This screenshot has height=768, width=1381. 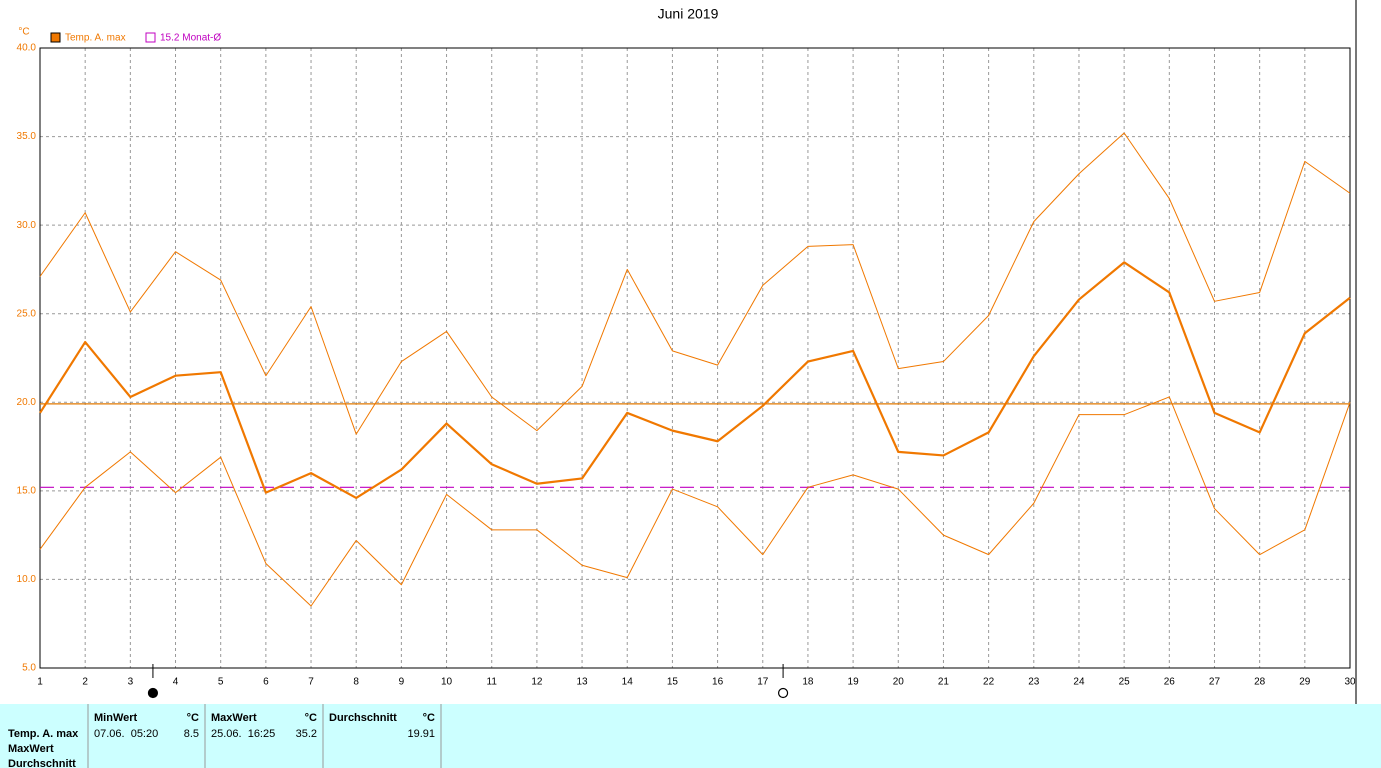 What do you see at coordinates (176, 682) in the screenshot?
I see `x-tick-label: 4` at bounding box center [176, 682].